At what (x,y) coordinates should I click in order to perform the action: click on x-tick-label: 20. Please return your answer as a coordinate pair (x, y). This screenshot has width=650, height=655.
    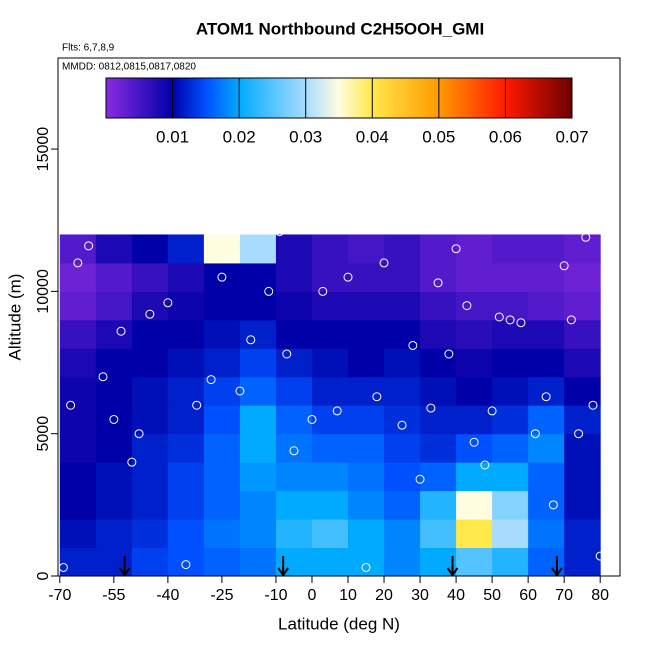
    Looking at the image, I should click on (384, 595).